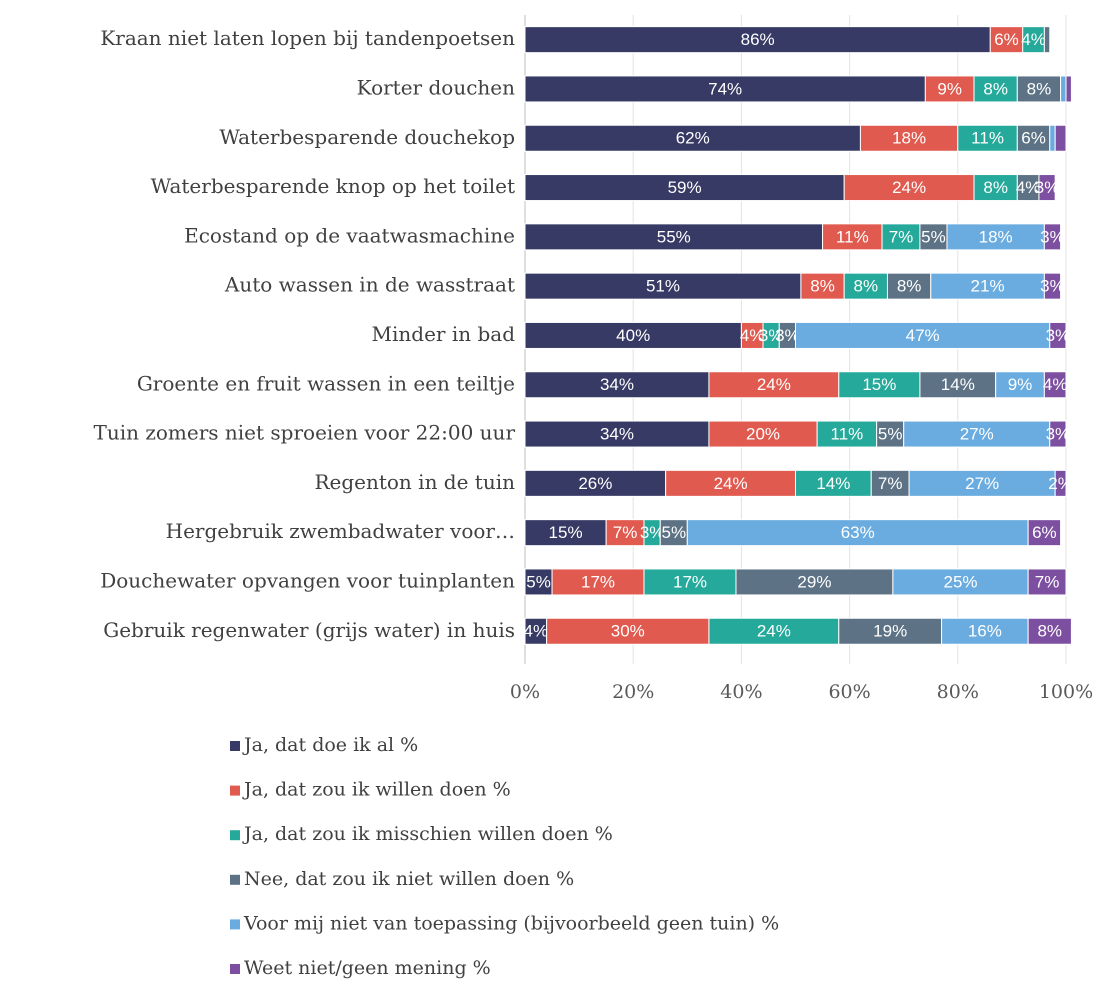 The image size is (1099, 983). What do you see at coordinates (617, 384) in the screenshot?
I see `data-label: 34%` at bounding box center [617, 384].